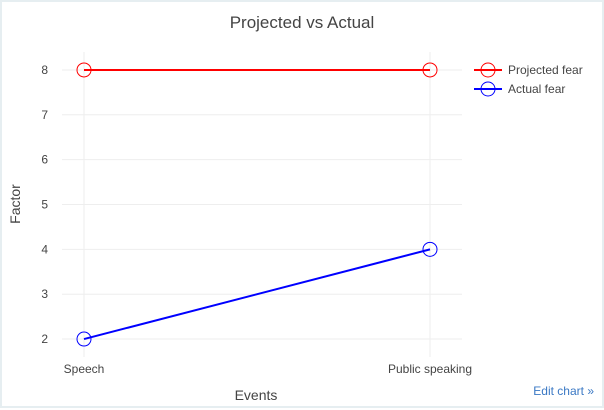 The height and width of the screenshot is (410, 604). I want to click on y-tick-label: 4, so click(44, 249).